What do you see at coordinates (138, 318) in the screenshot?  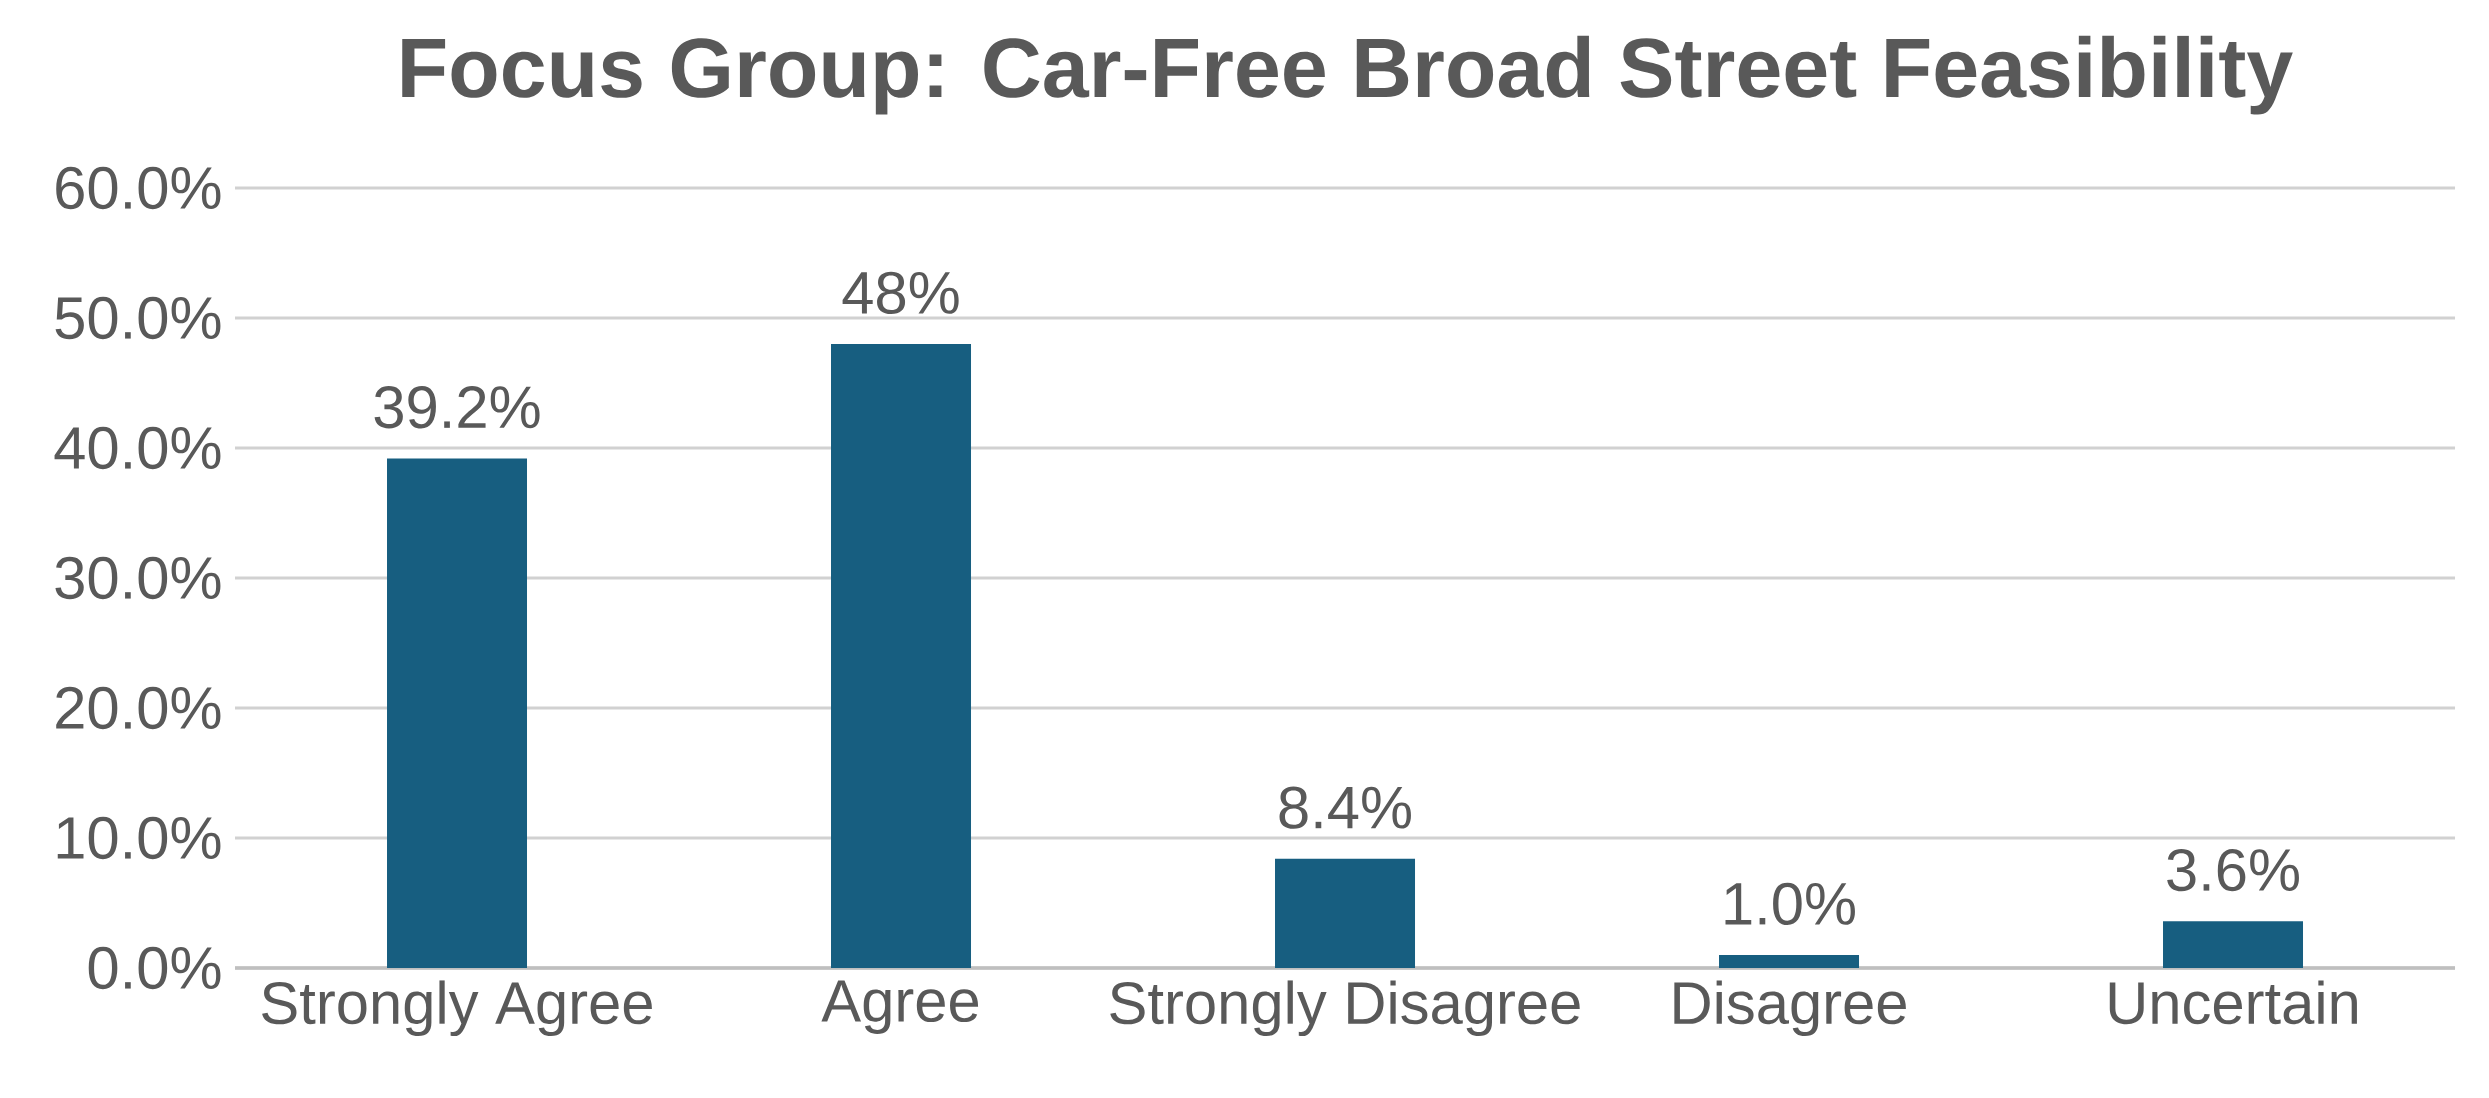 I see `y-tick-label: 50.0%` at bounding box center [138, 318].